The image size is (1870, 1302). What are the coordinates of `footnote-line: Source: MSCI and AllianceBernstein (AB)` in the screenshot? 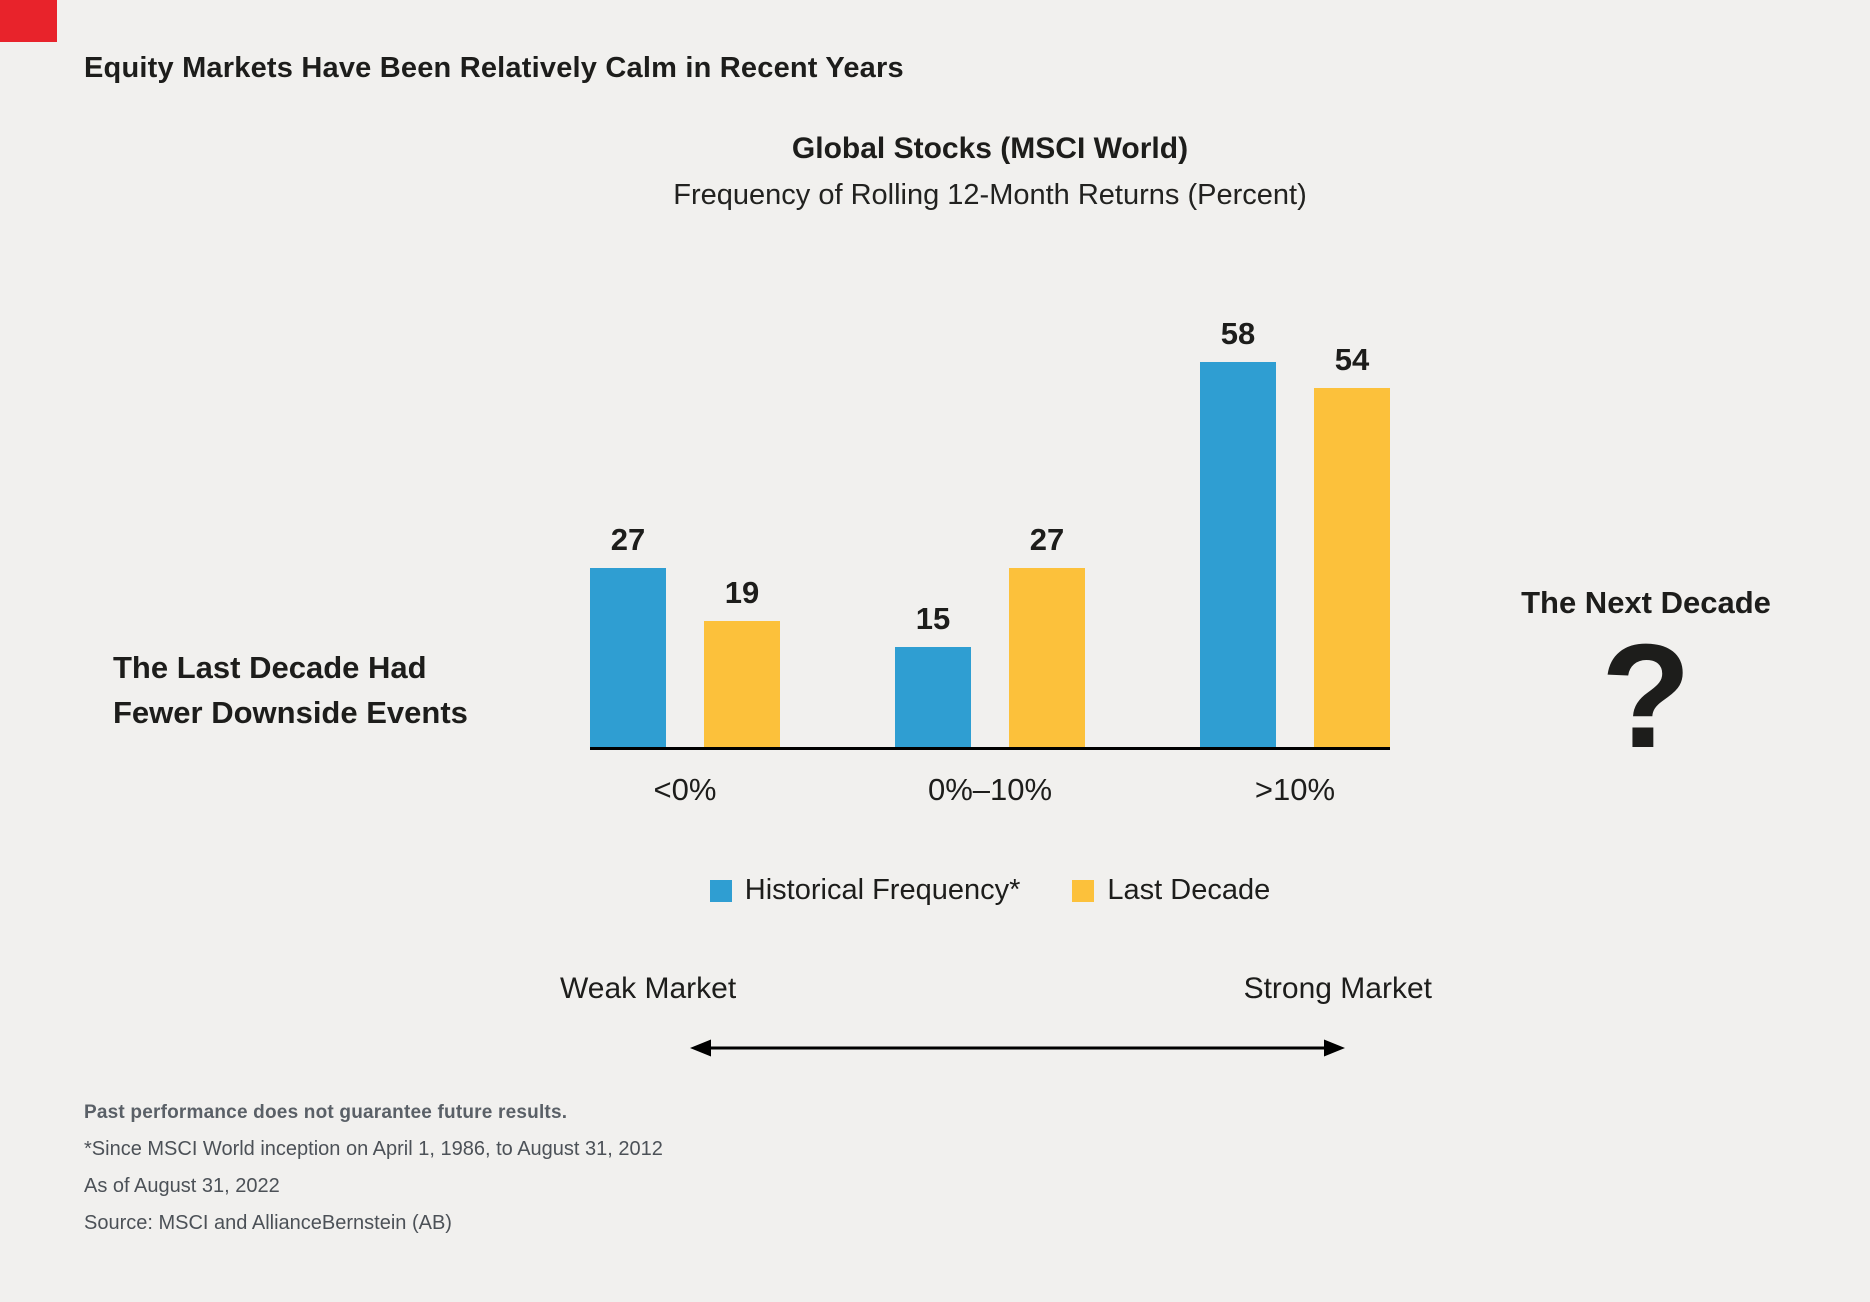 It's located at (268, 1223).